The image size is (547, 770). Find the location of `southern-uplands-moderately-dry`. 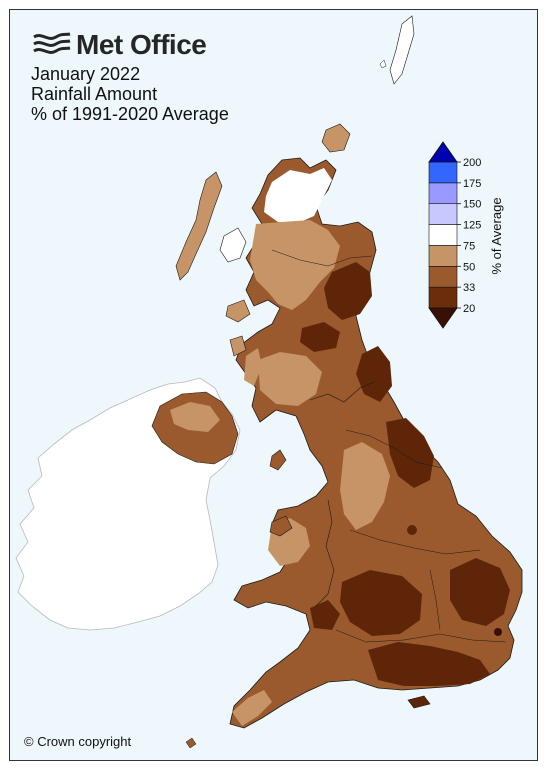

southern-uplands-moderately-dry is located at coordinates (290, 379).